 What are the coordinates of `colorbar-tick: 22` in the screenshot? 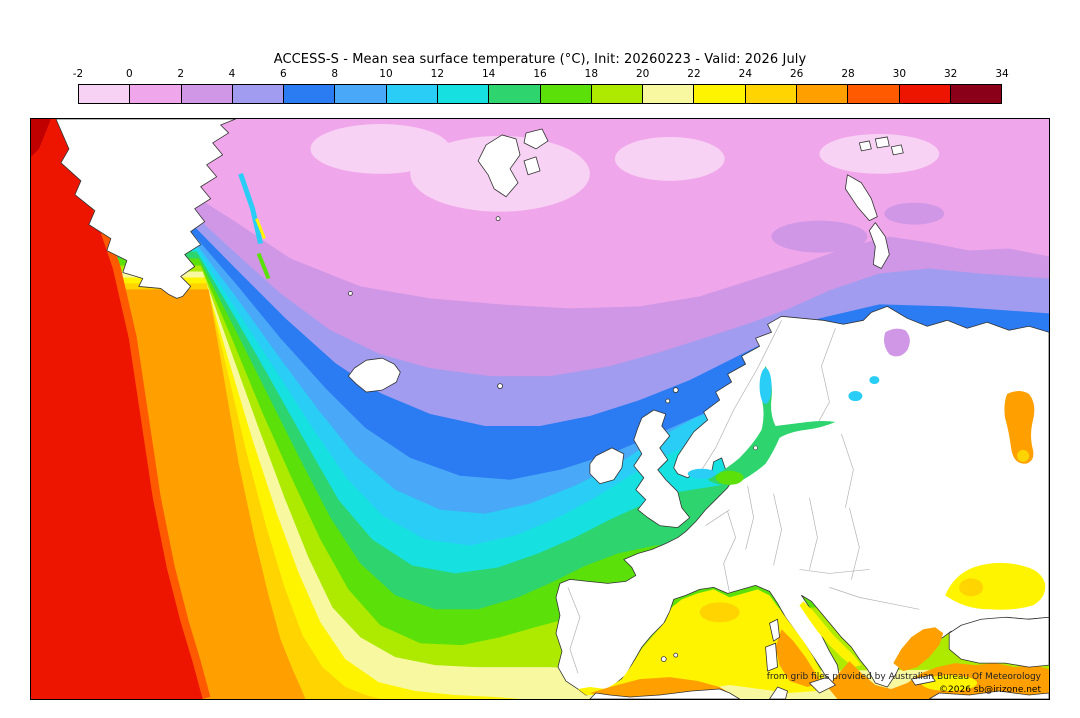 It's located at (694, 74).